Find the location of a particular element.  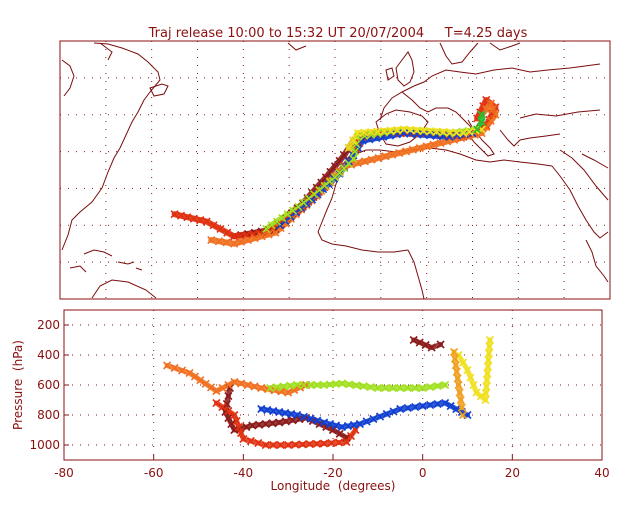

y-tick-label-0: 200 is located at coordinates (48, 325).